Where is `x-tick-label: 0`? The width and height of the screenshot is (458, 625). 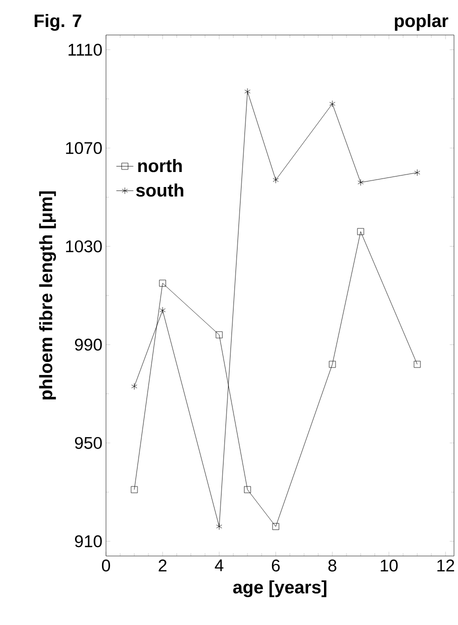 x-tick-label: 0 is located at coordinates (106, 566).